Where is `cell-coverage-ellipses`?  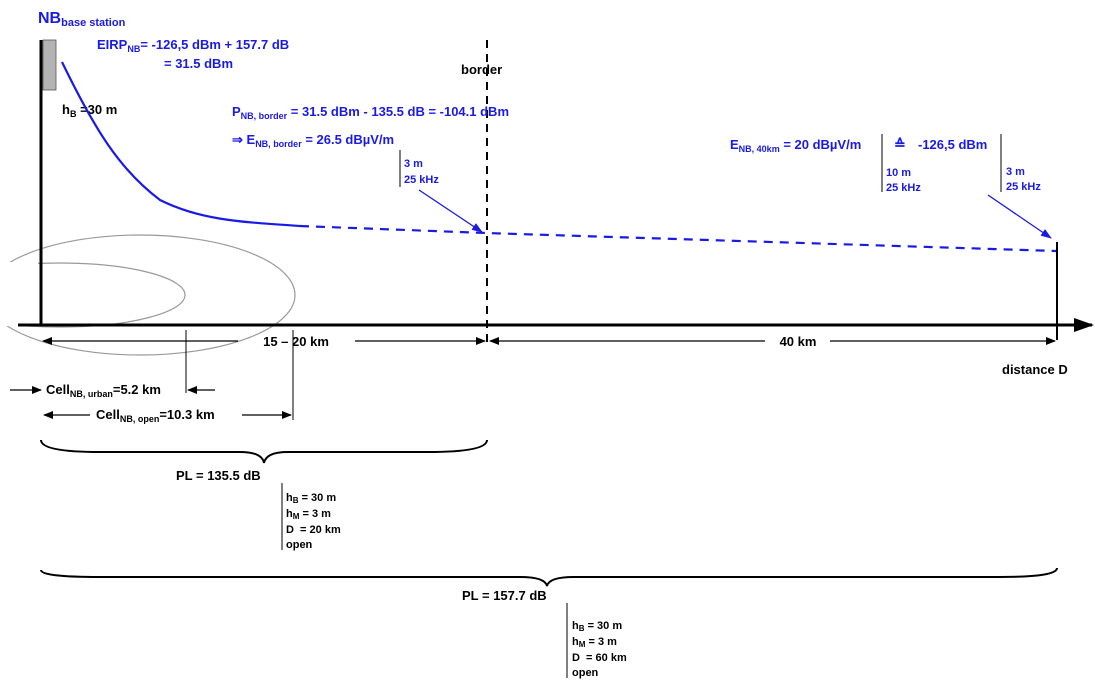 cell-coverage-ellipses is located at coordinates (148, 295).